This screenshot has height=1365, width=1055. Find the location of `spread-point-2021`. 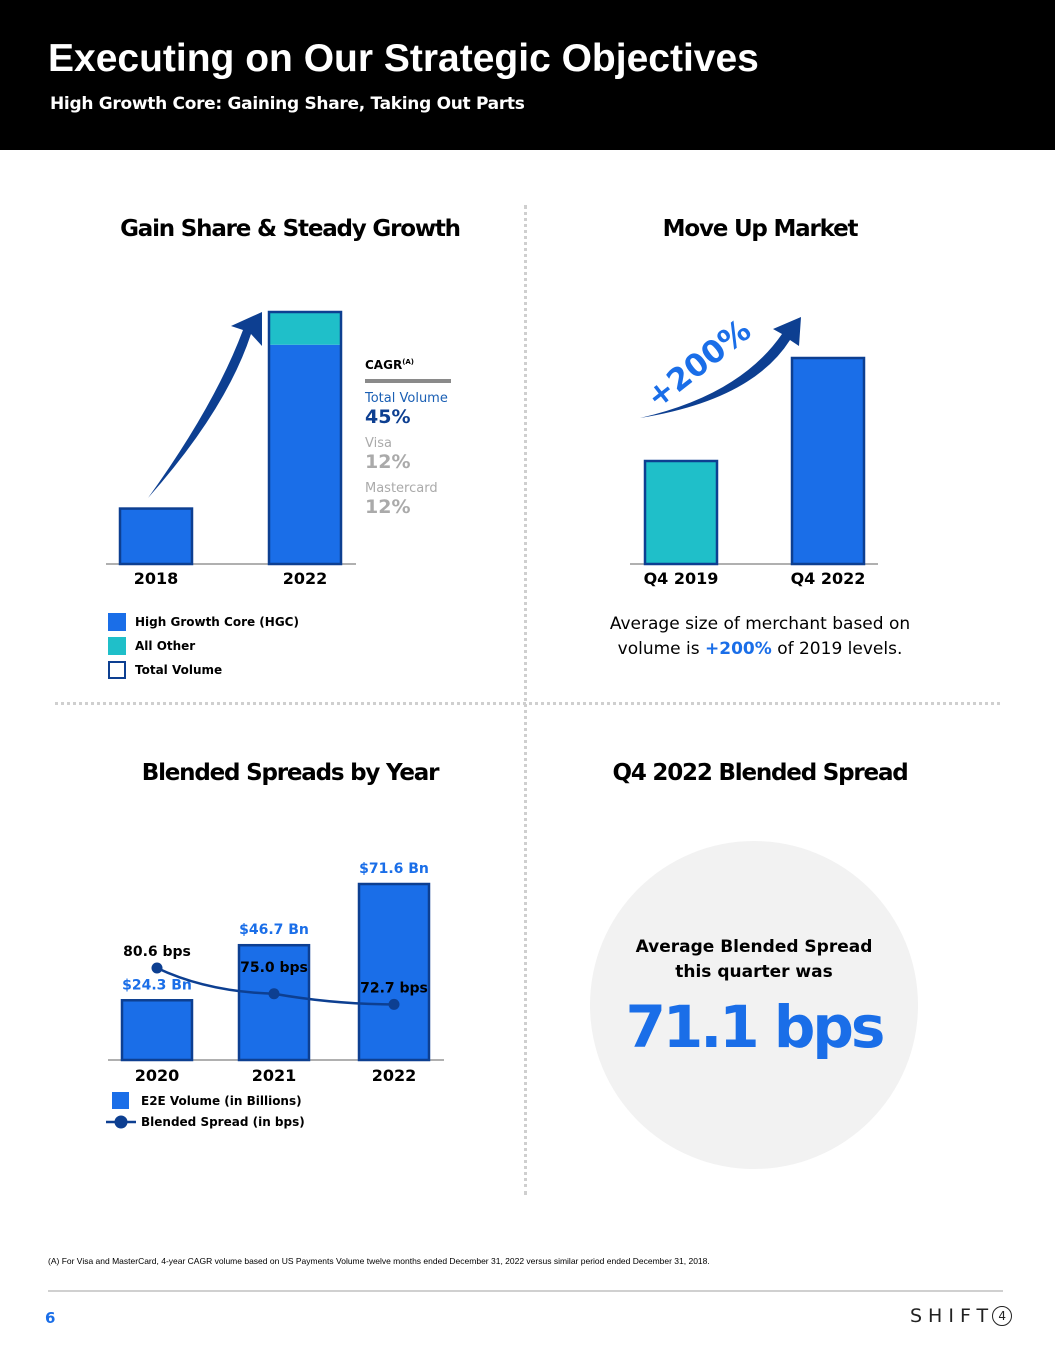

spread-point-2021 is located at coordinates (274, 994).